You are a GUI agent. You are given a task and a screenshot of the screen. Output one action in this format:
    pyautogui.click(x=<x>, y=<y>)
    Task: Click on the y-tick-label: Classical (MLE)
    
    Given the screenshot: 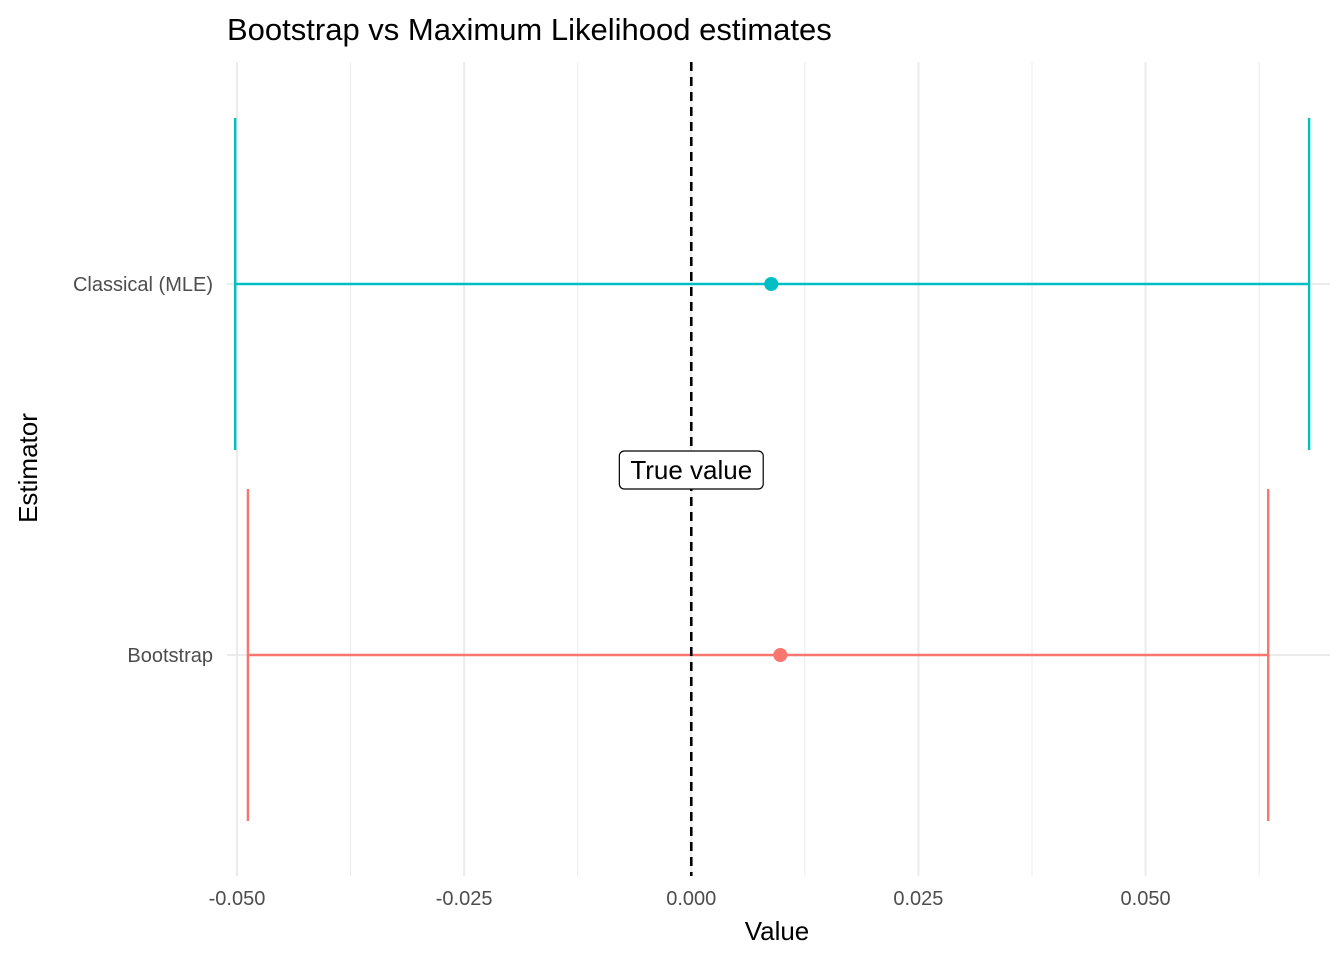 What is the action you would take?
    pyautogui.click(x=143, y=285)
    